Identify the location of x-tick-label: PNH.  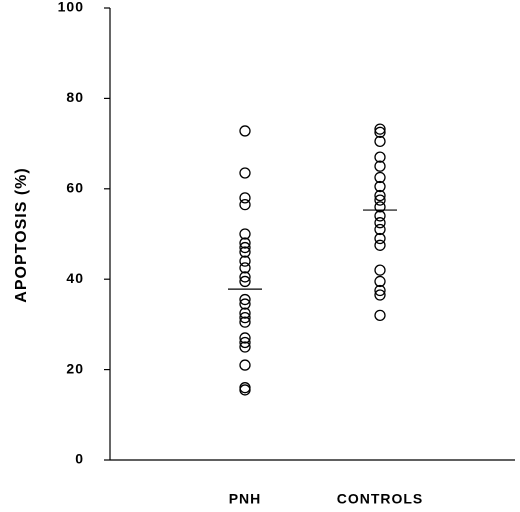
(245, 499).